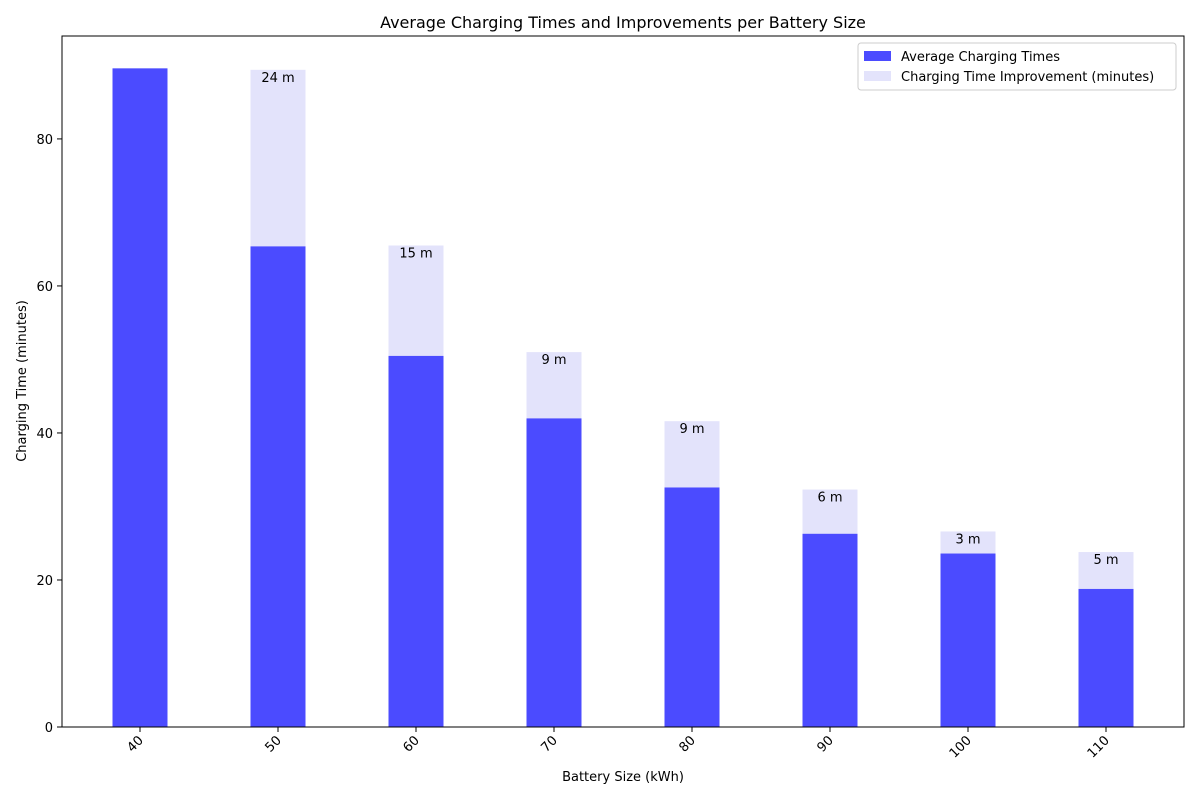 The height and width of the screenshot is (800, 1200). I want to click on data-label-improvement-100: 3 m, so click(967, 539).